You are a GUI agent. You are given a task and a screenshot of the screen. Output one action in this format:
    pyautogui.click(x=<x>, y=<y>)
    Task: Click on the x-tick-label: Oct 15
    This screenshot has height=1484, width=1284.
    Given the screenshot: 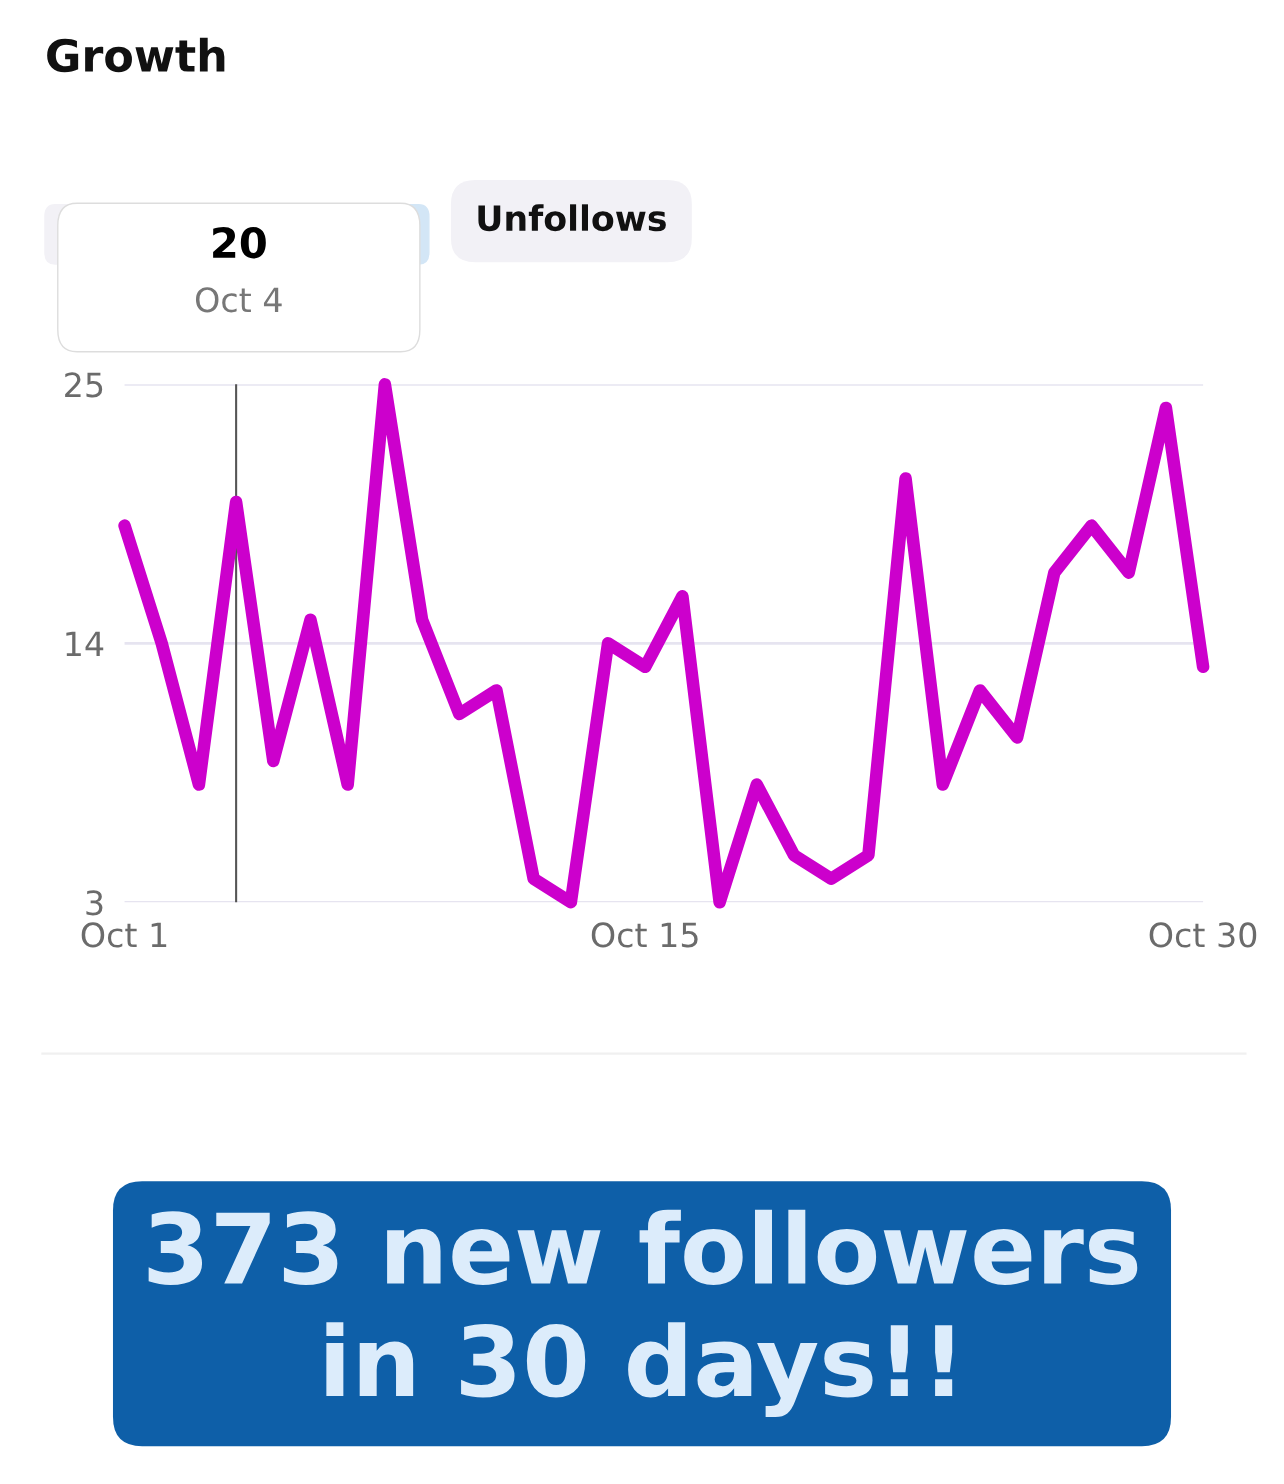 What is the action you would take?
    pyautogui.click(x=644, y=935)
    